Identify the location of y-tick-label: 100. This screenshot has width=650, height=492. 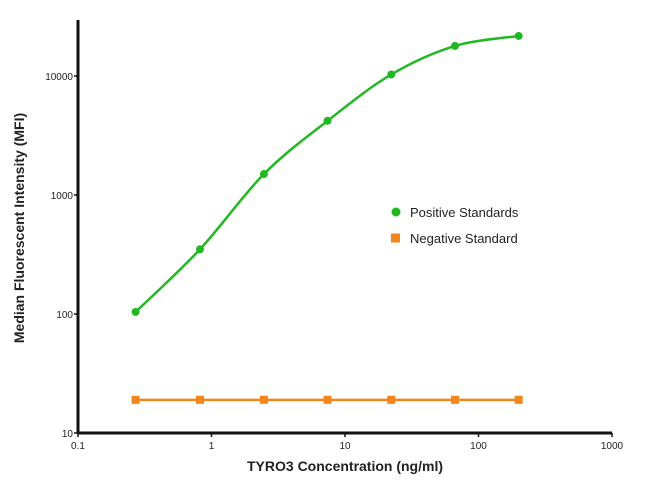
(64, 315).